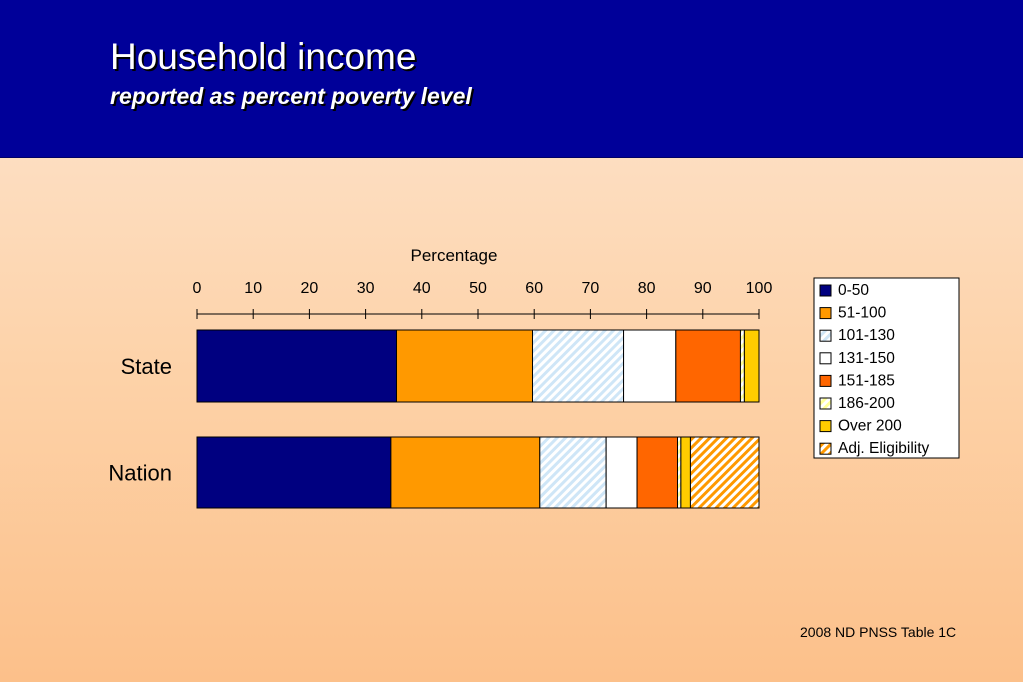 The image size is (1023, 682). What do you see at coordinates (291, 96) in the screenshot?
I see `slide-subtitle: reported as percent poverty level` at bounding box center [291, 96].